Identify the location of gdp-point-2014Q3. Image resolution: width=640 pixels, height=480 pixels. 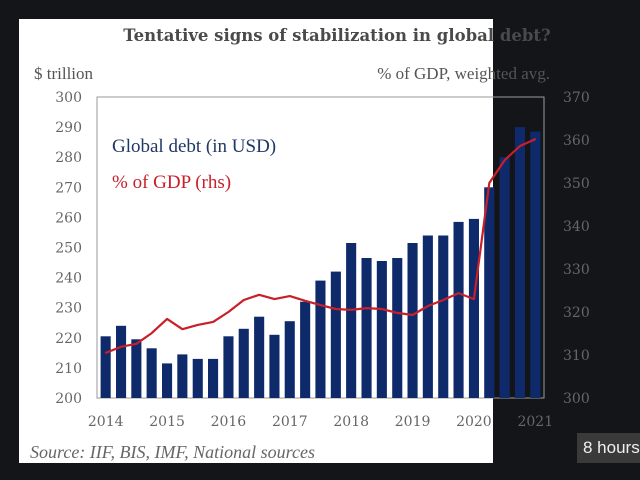
(136, 344).